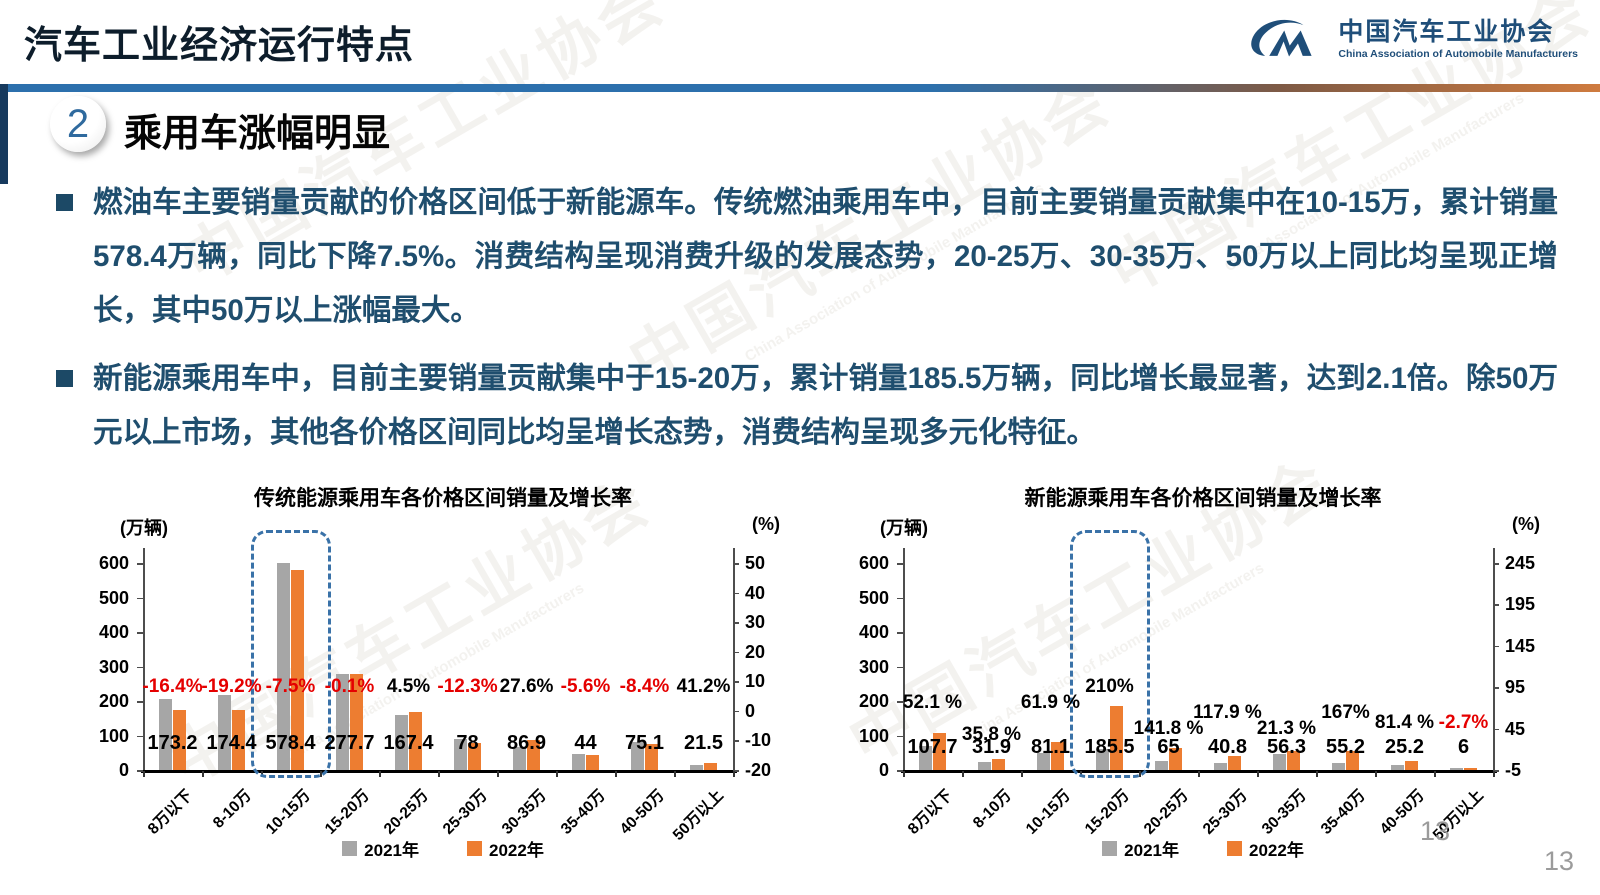  I want to click on left-axis-tick-label: 600, so click(873, 563).